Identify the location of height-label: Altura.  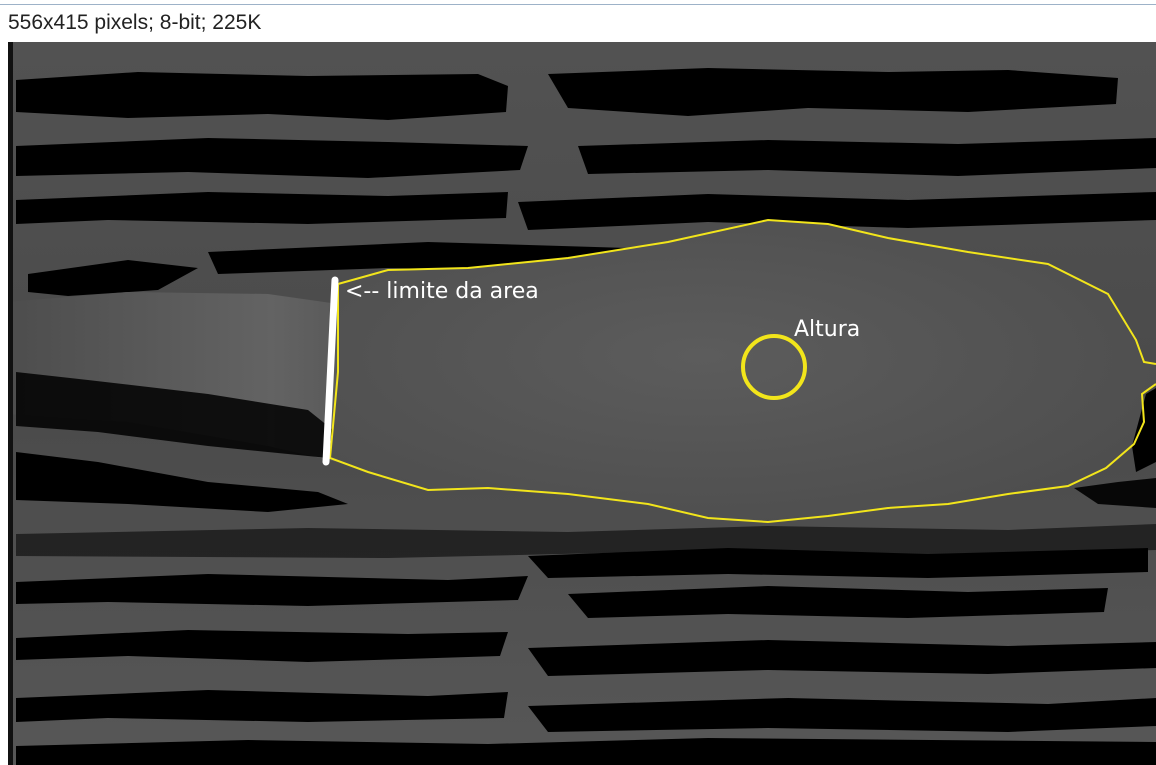
(827, 329).